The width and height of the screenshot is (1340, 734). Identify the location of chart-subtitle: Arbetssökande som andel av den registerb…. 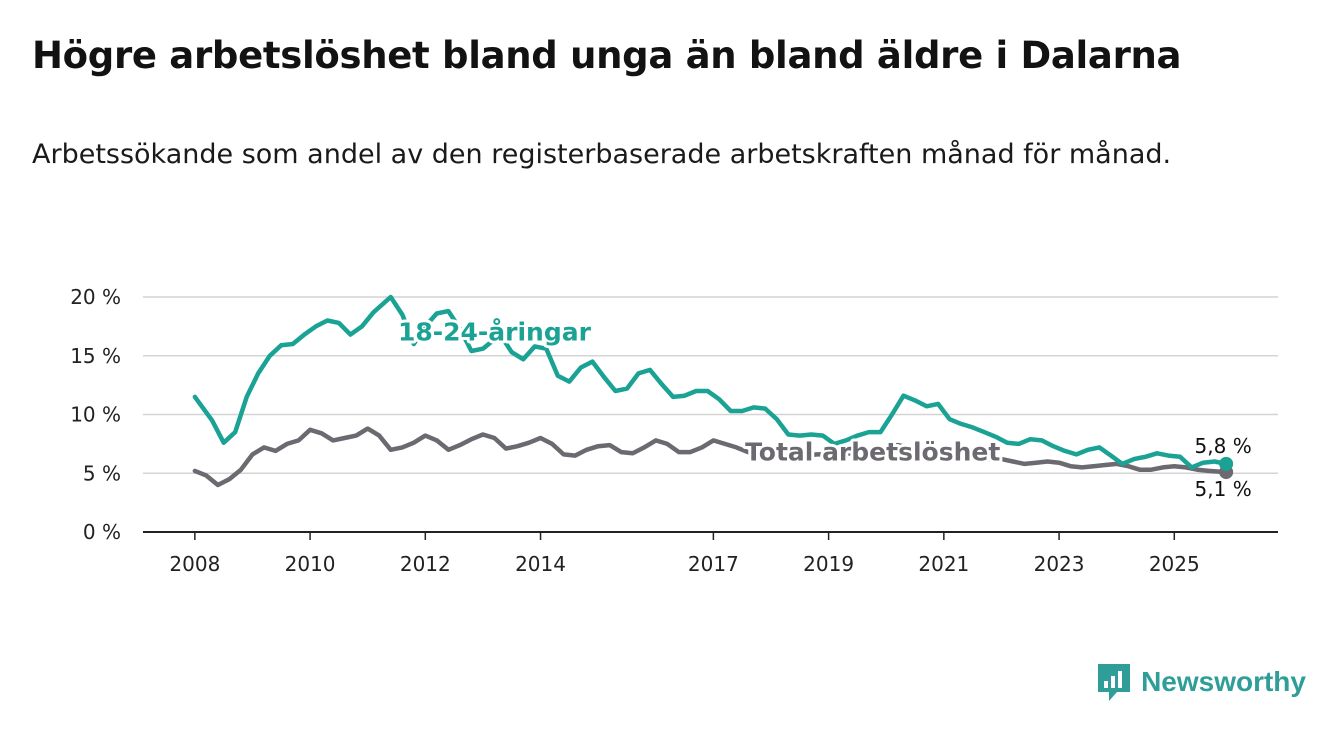
(602, 154).